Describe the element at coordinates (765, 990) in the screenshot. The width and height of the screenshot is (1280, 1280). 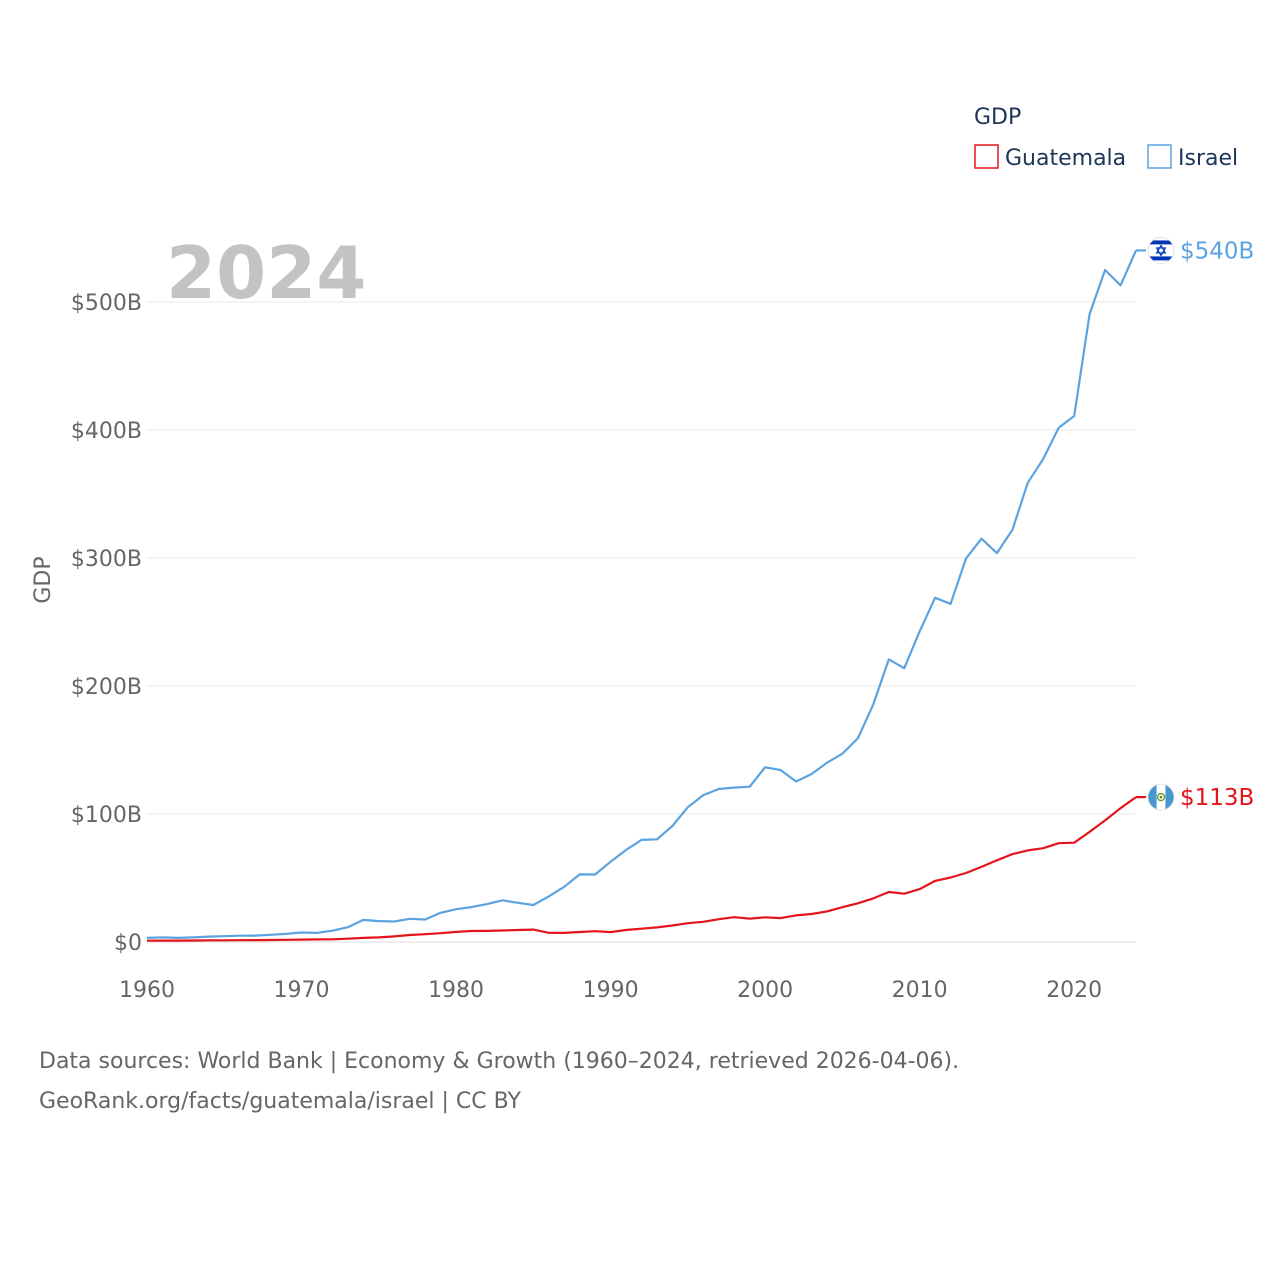
I see `x-tick-label: 2000` at that location.